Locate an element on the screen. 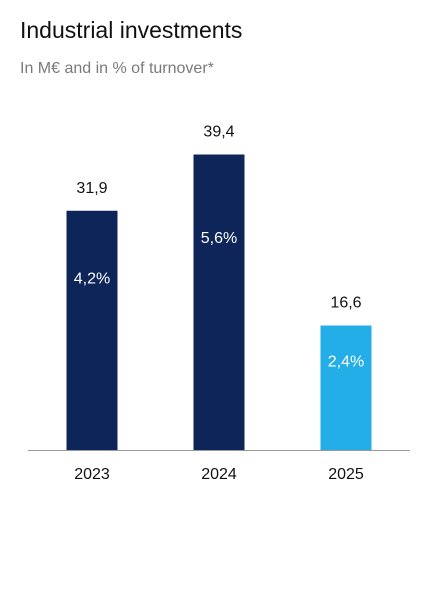 The image size is (448, 600). value-label-2024: 39,4 is located at coordinates (218, 132).